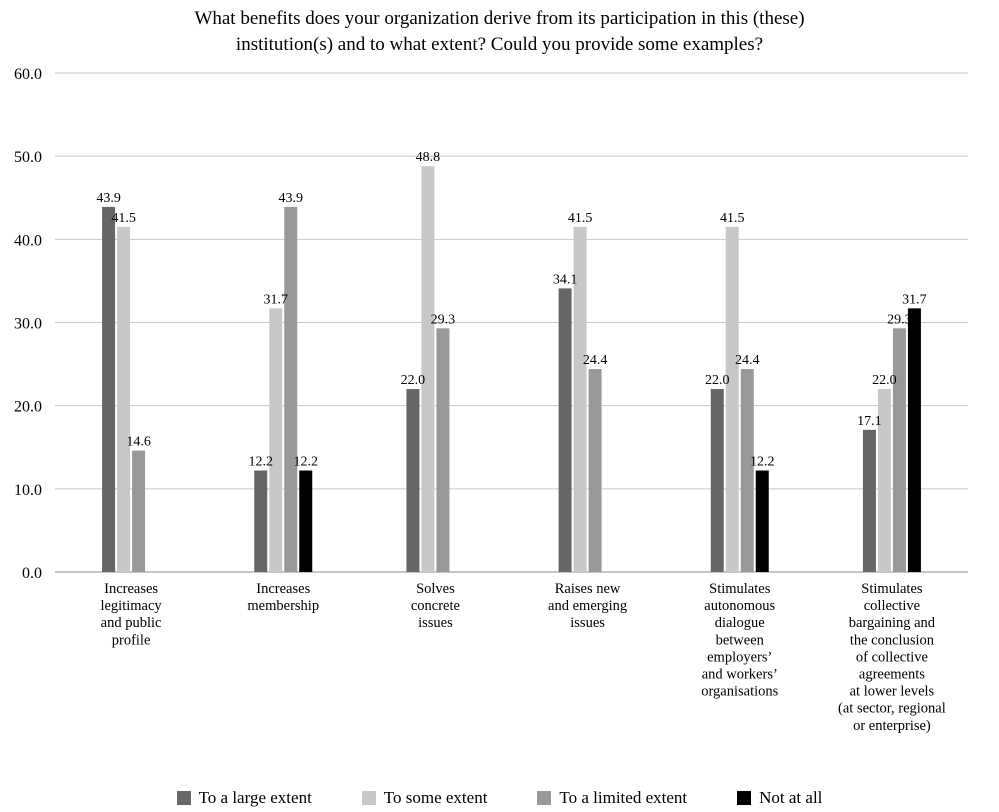 Image resolution: width=999 pixels, height=812 pixels. I want to click on y-tick-label: 0.0, so click(32, 573).